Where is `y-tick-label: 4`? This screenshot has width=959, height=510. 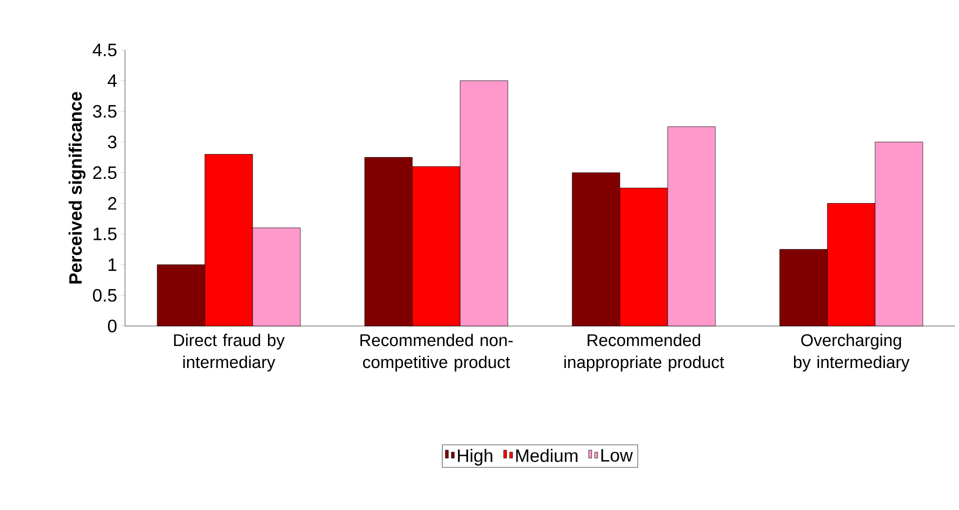
y-tick-label: 4 is located at coordinates (112, 80).